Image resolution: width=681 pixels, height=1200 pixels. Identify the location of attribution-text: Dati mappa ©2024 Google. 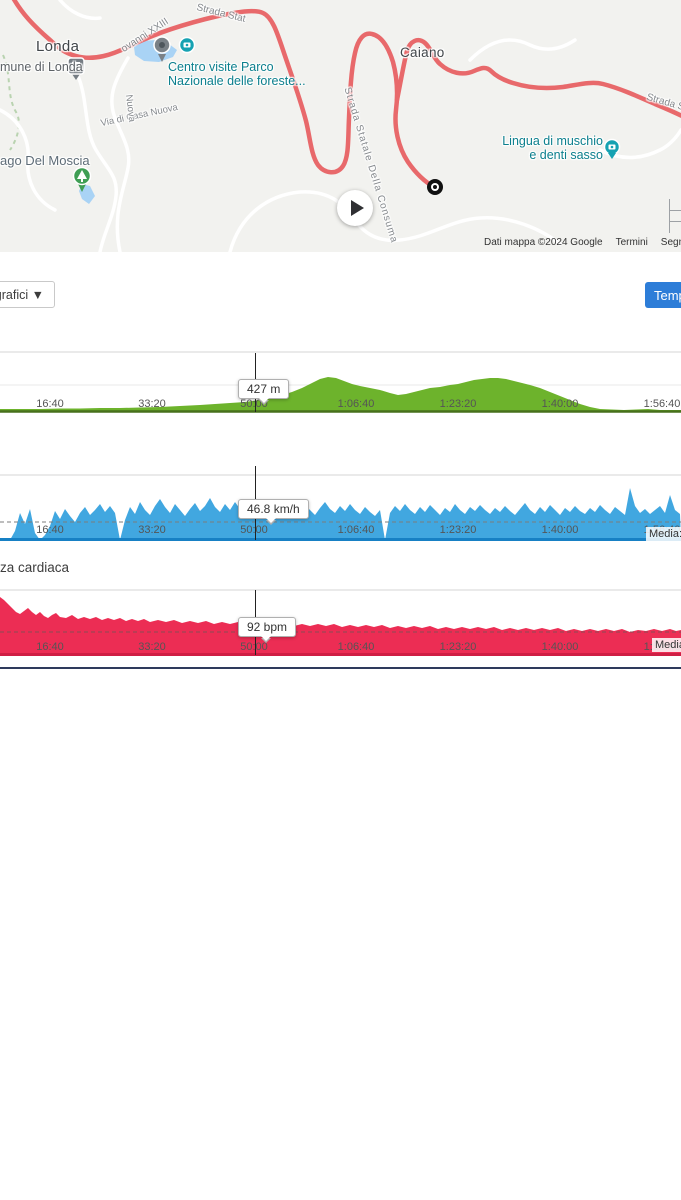
(543, 242).